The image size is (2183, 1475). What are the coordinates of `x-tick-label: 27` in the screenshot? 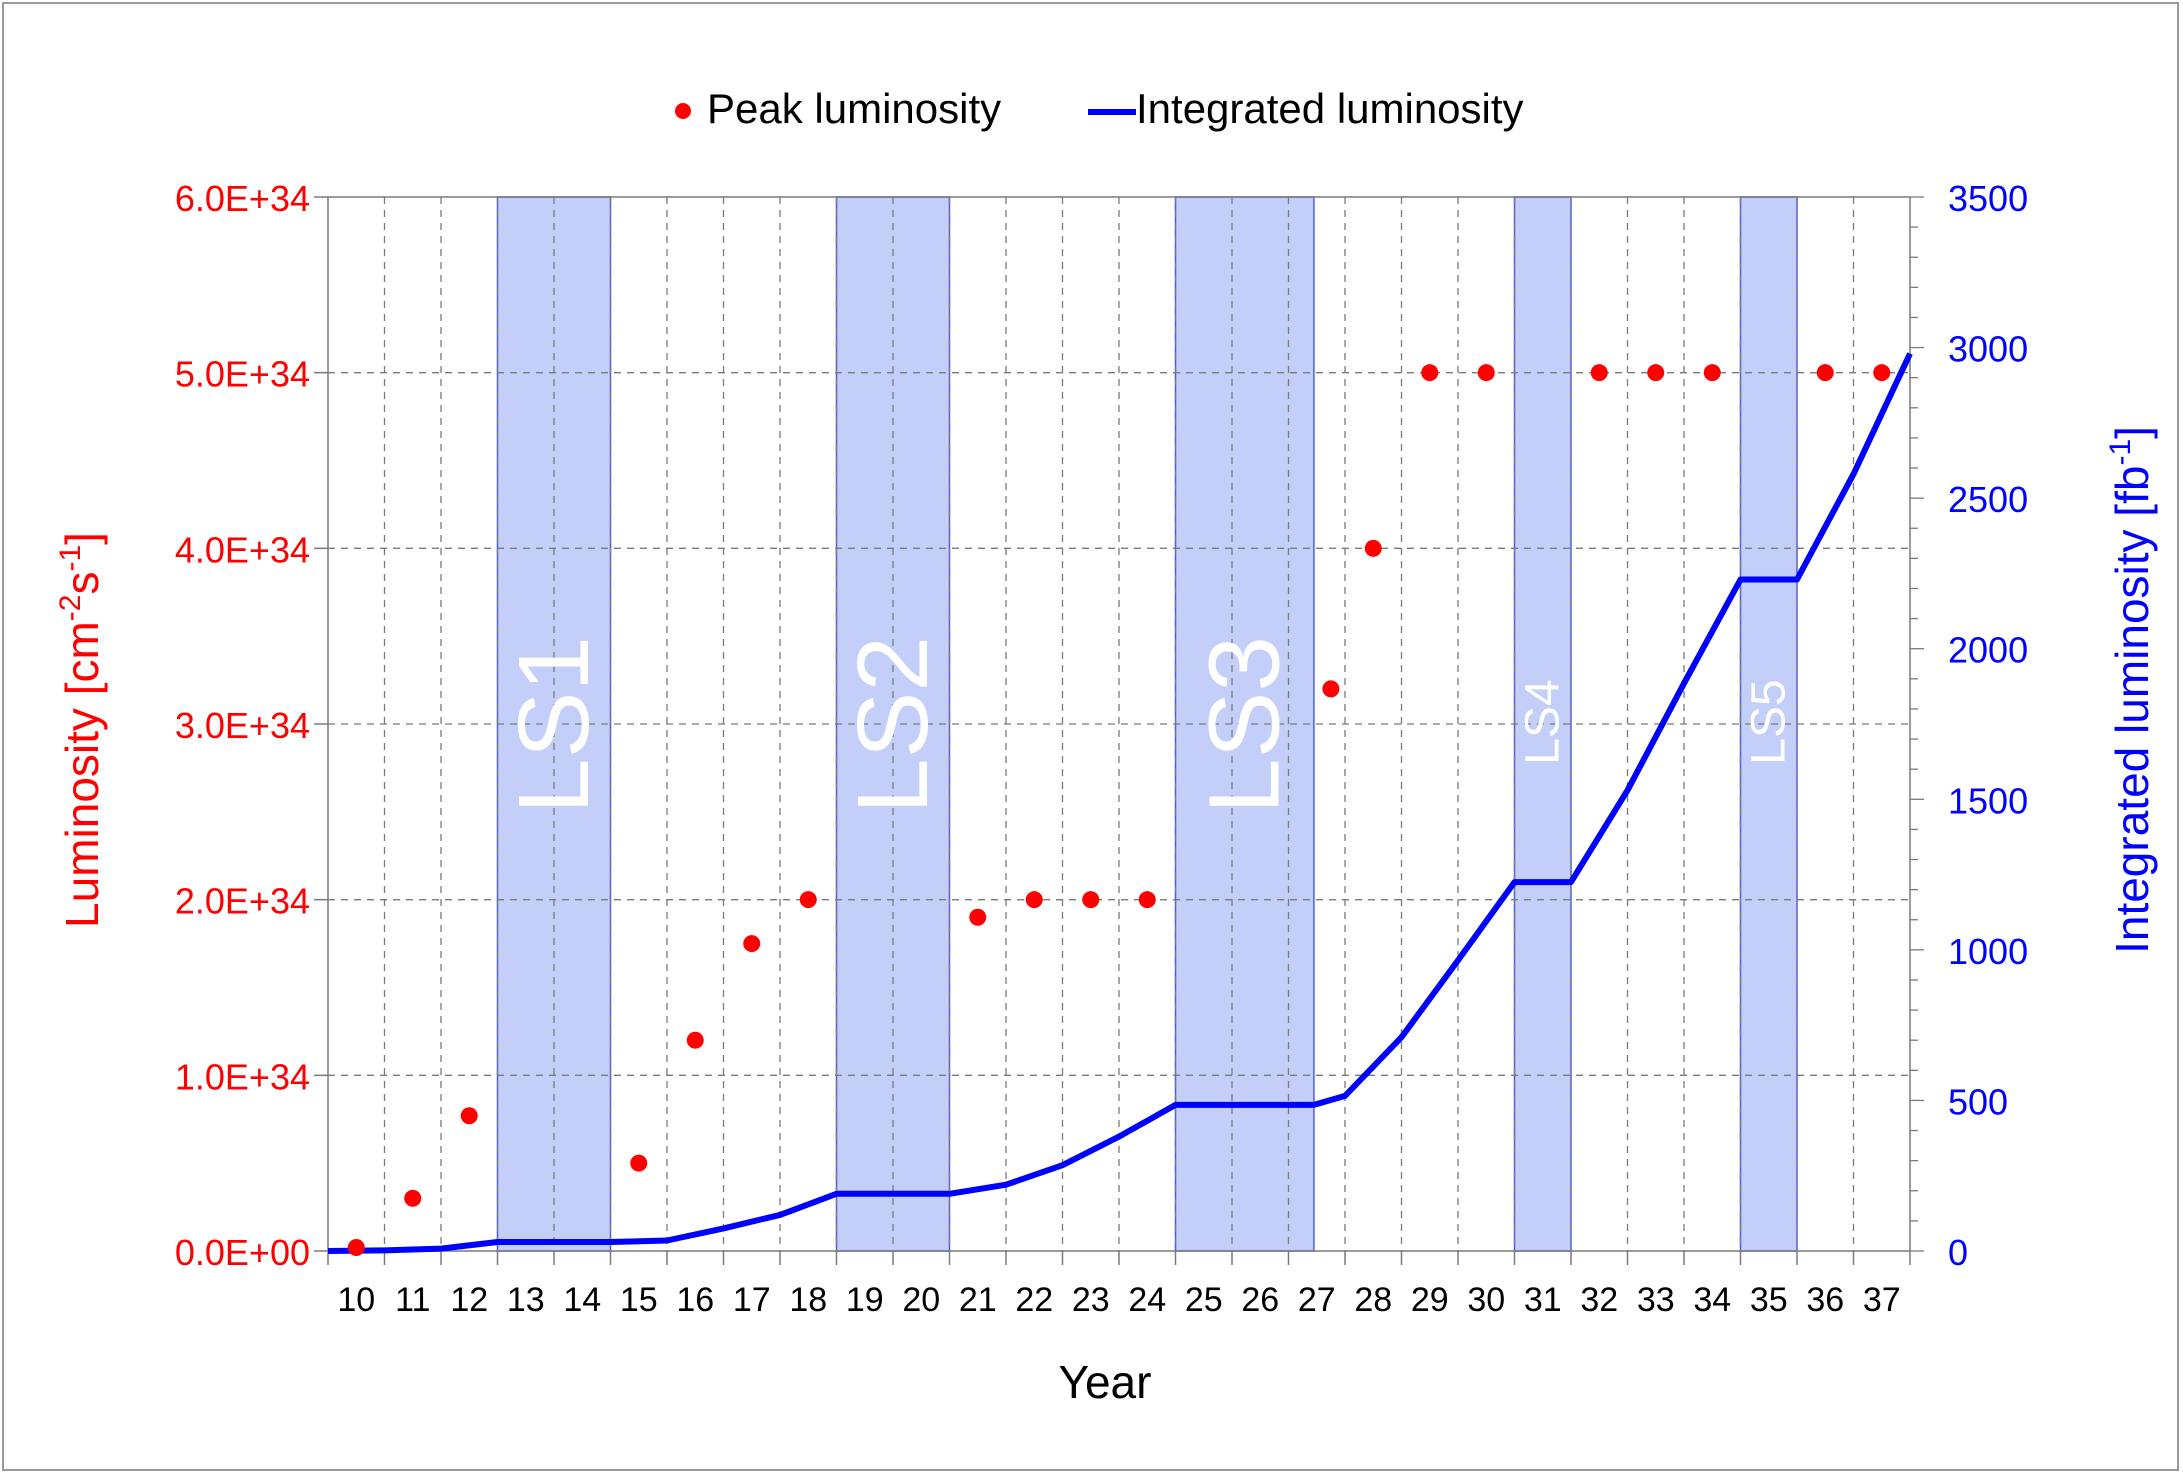 It's located at (1317, 1300).